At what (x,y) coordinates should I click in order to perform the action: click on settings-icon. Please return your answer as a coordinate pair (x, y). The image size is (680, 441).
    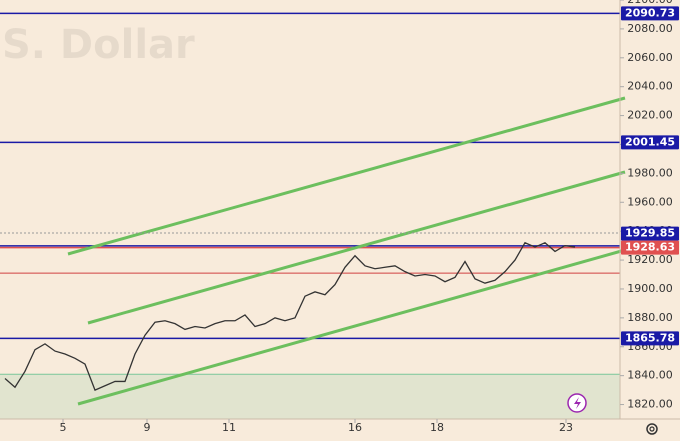
    Looking at the image, I should click on (652, 429).